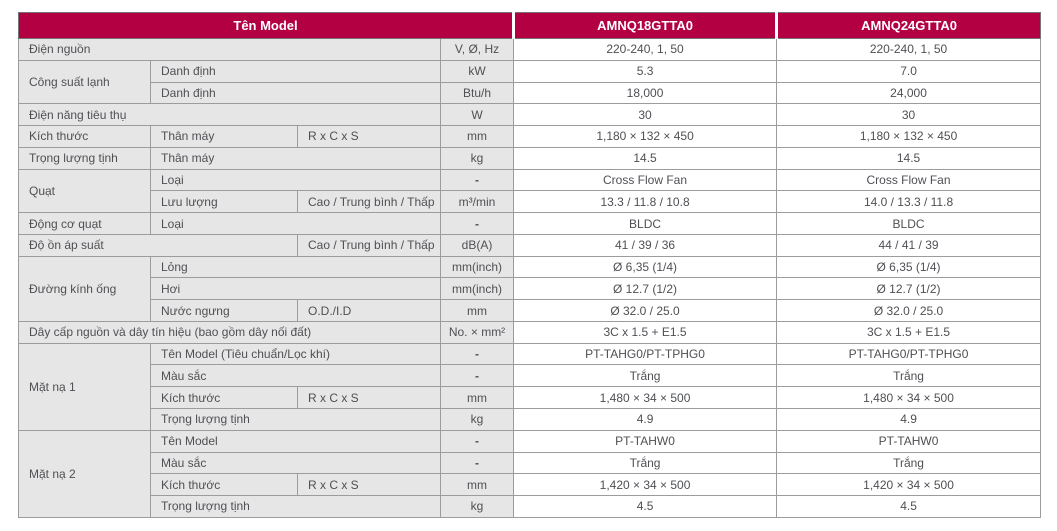 Image resolution: width=1057 pixels, height=531 pixels. What do you see at coordinates (909, 245) in the screenshot?
I see `value-cell: 44 / 41 / 39` at bounding box center [909, 245].